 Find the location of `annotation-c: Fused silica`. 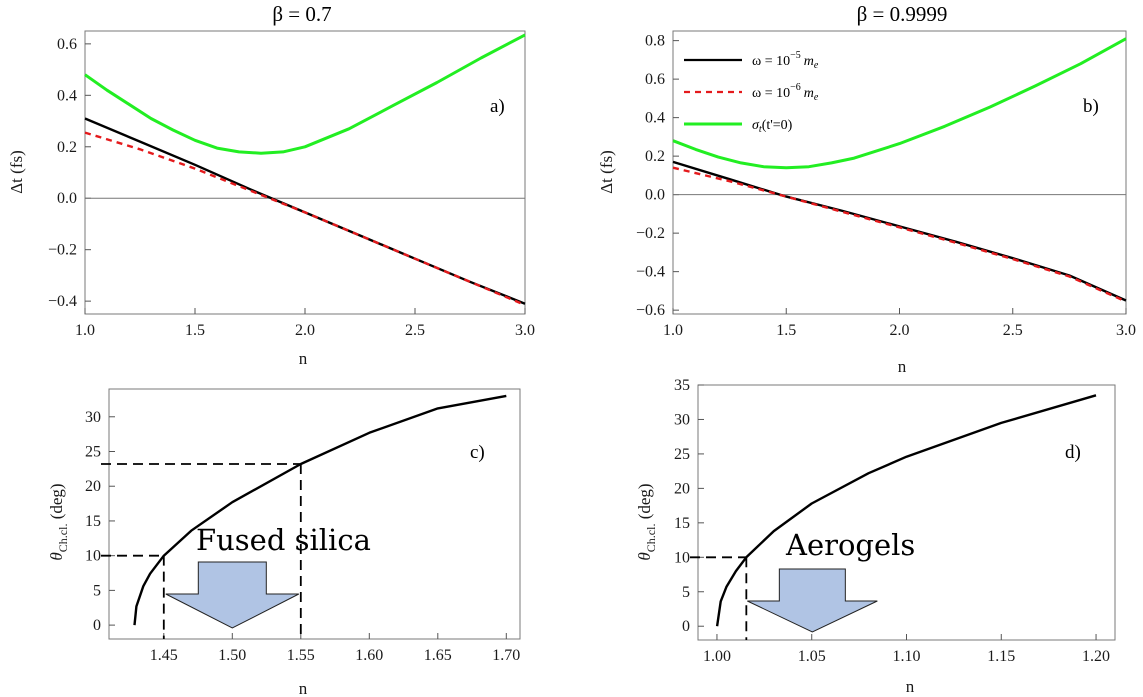

annotation-c: Fused silica is located at coordinates (283, 540).